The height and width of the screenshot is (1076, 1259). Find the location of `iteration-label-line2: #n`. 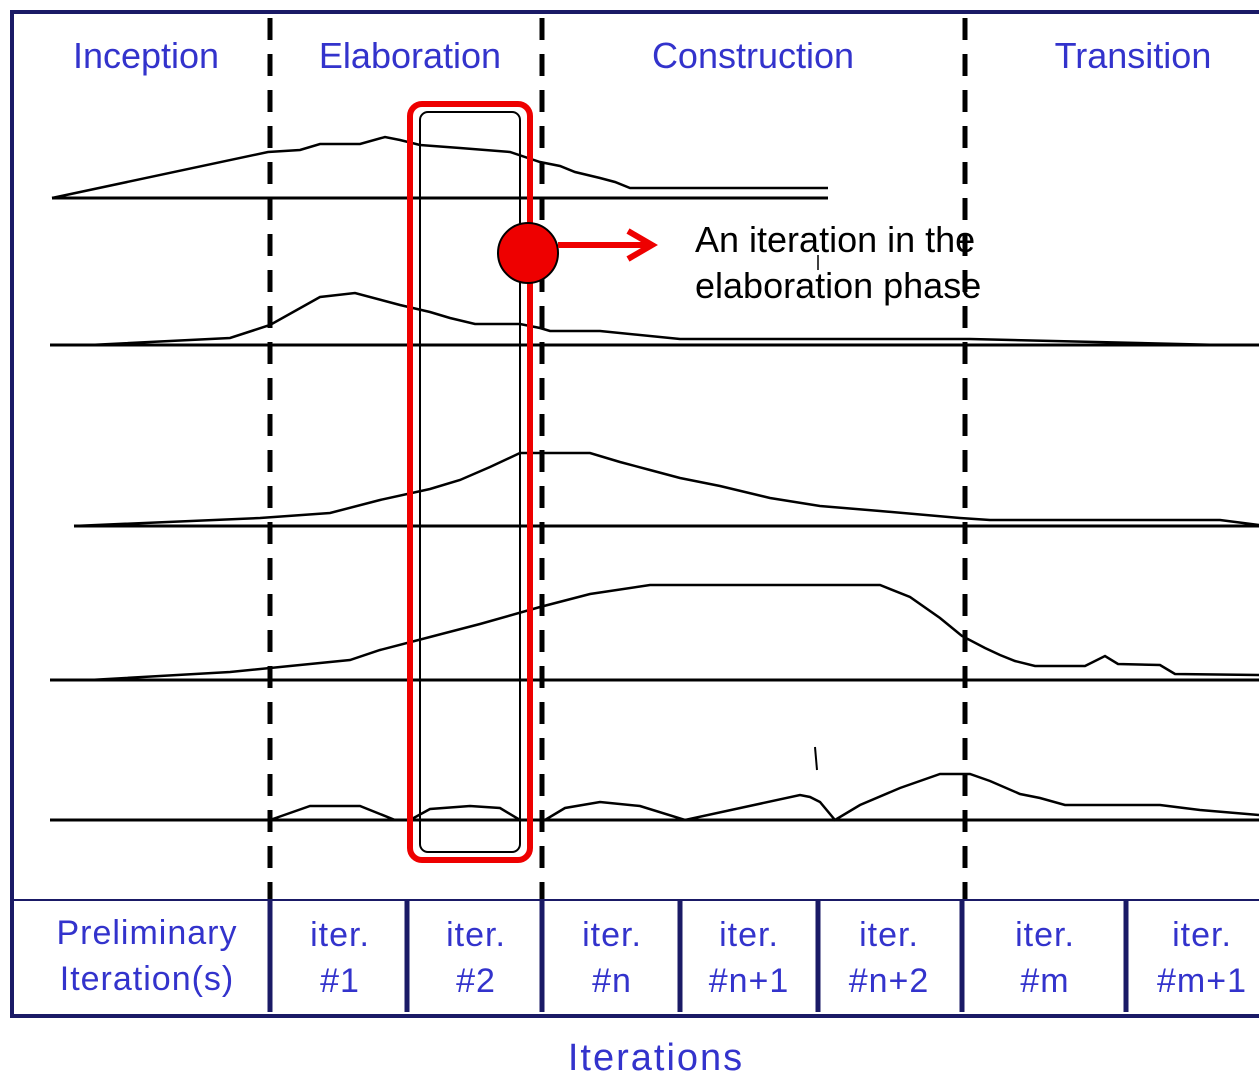

iteration-label-line2: #n is located at coordinates (612, 981).